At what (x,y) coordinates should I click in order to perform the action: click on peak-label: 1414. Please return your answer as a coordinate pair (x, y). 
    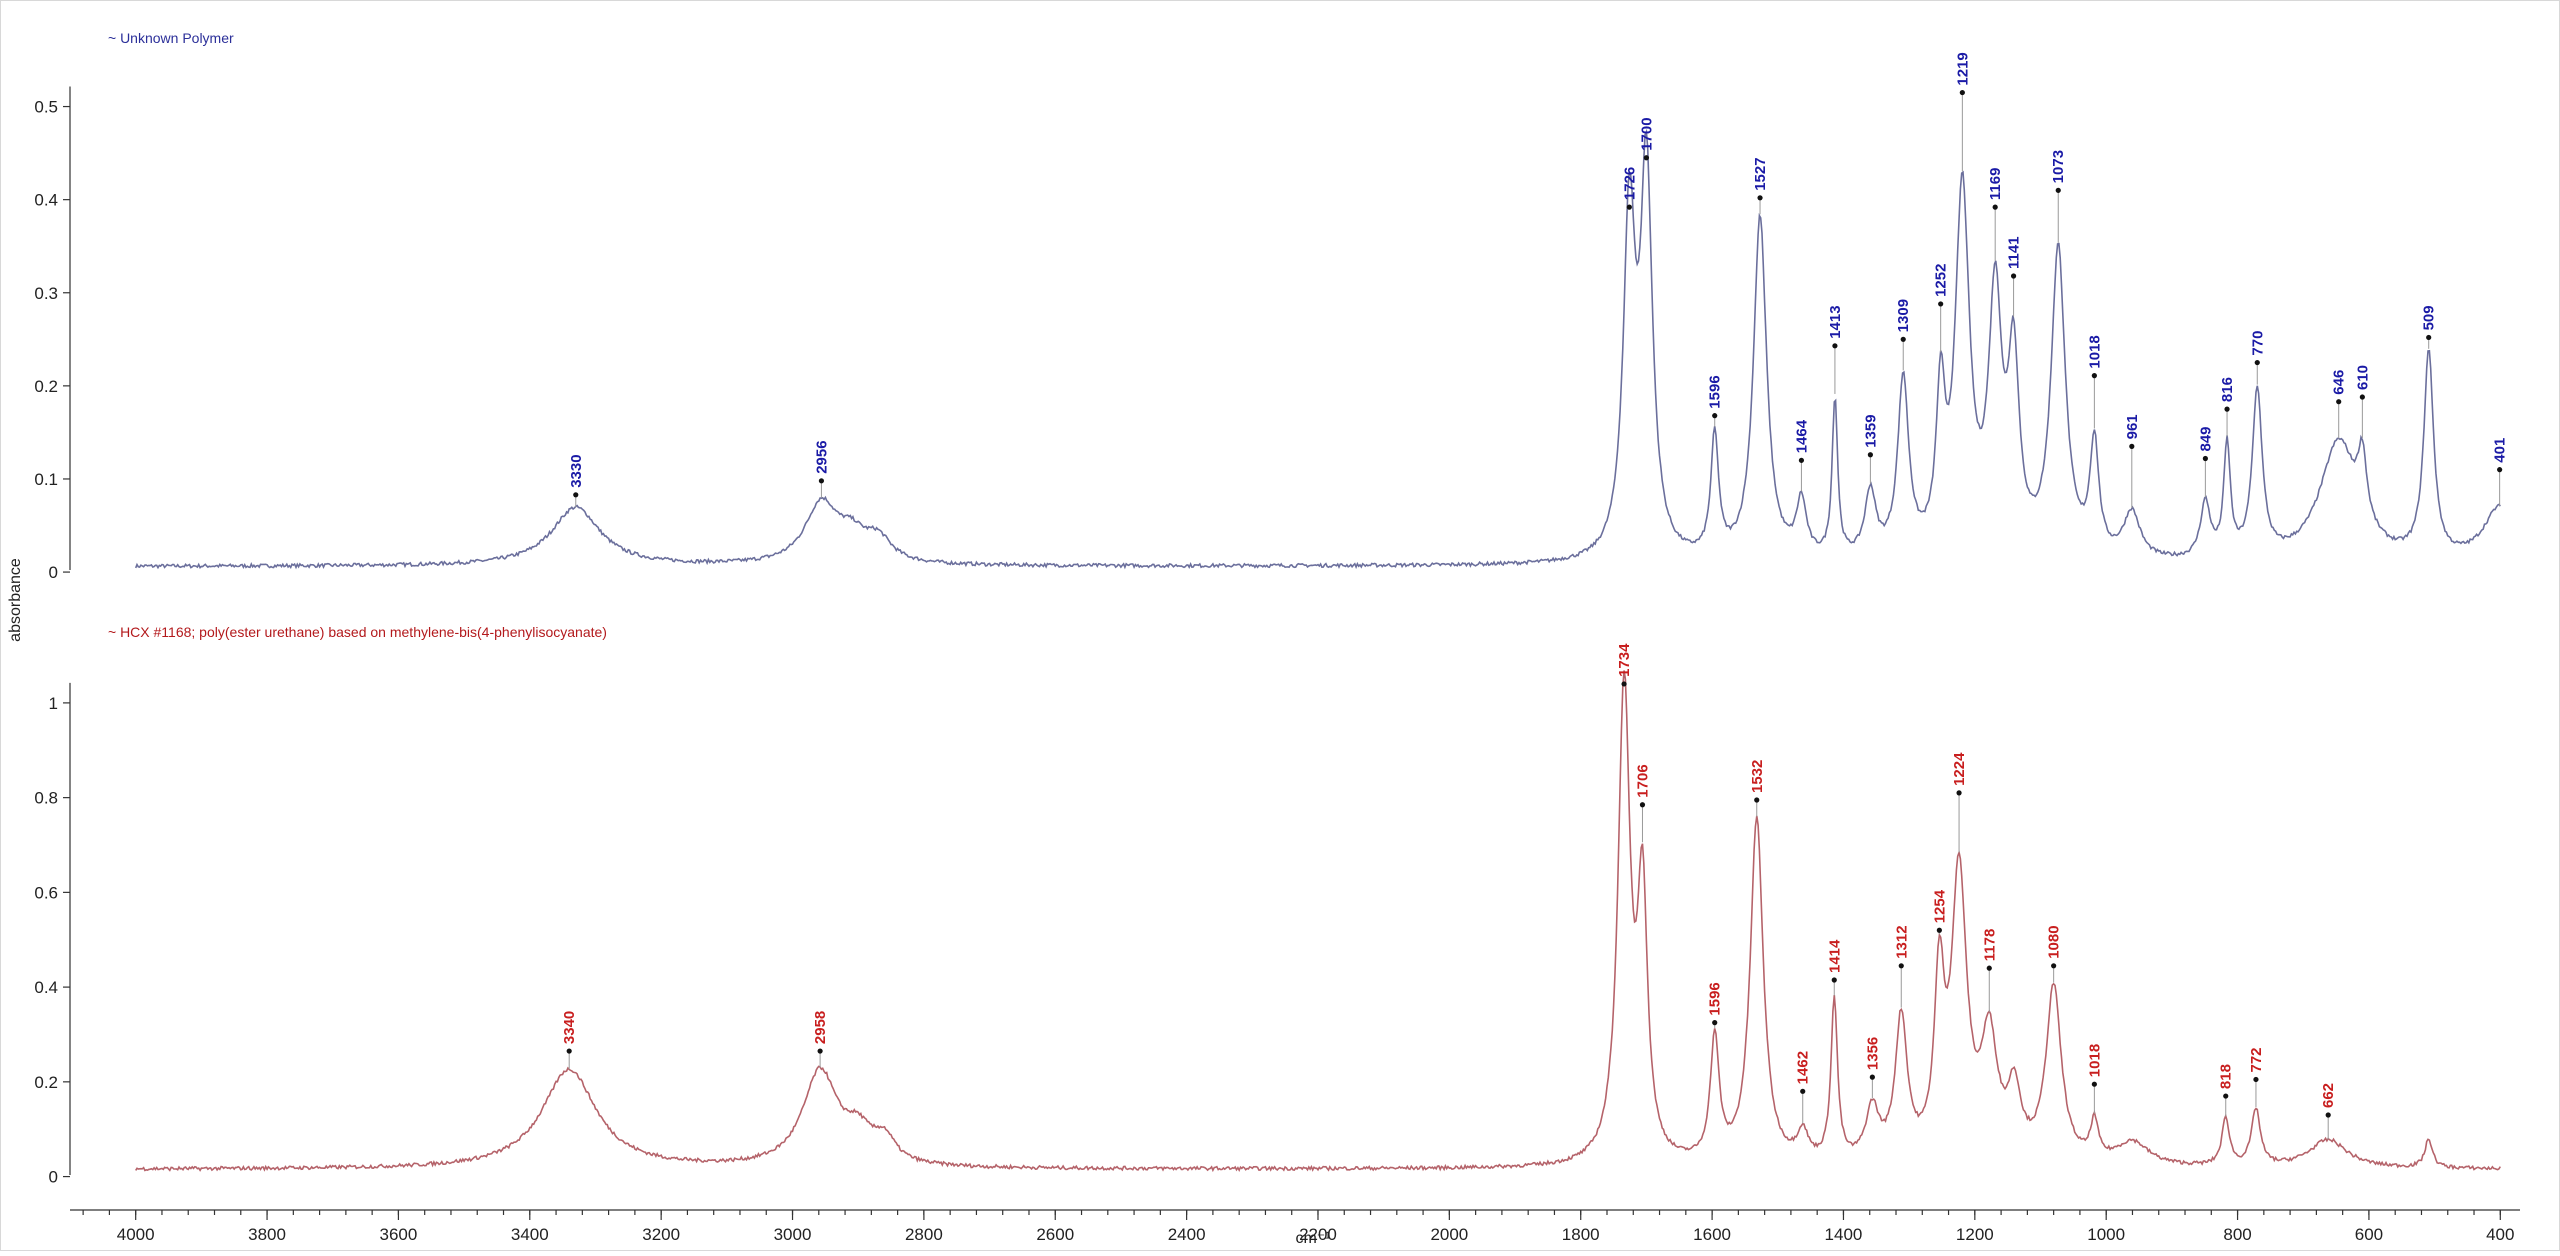
    Looking at the image, I should click on (1834, 956).